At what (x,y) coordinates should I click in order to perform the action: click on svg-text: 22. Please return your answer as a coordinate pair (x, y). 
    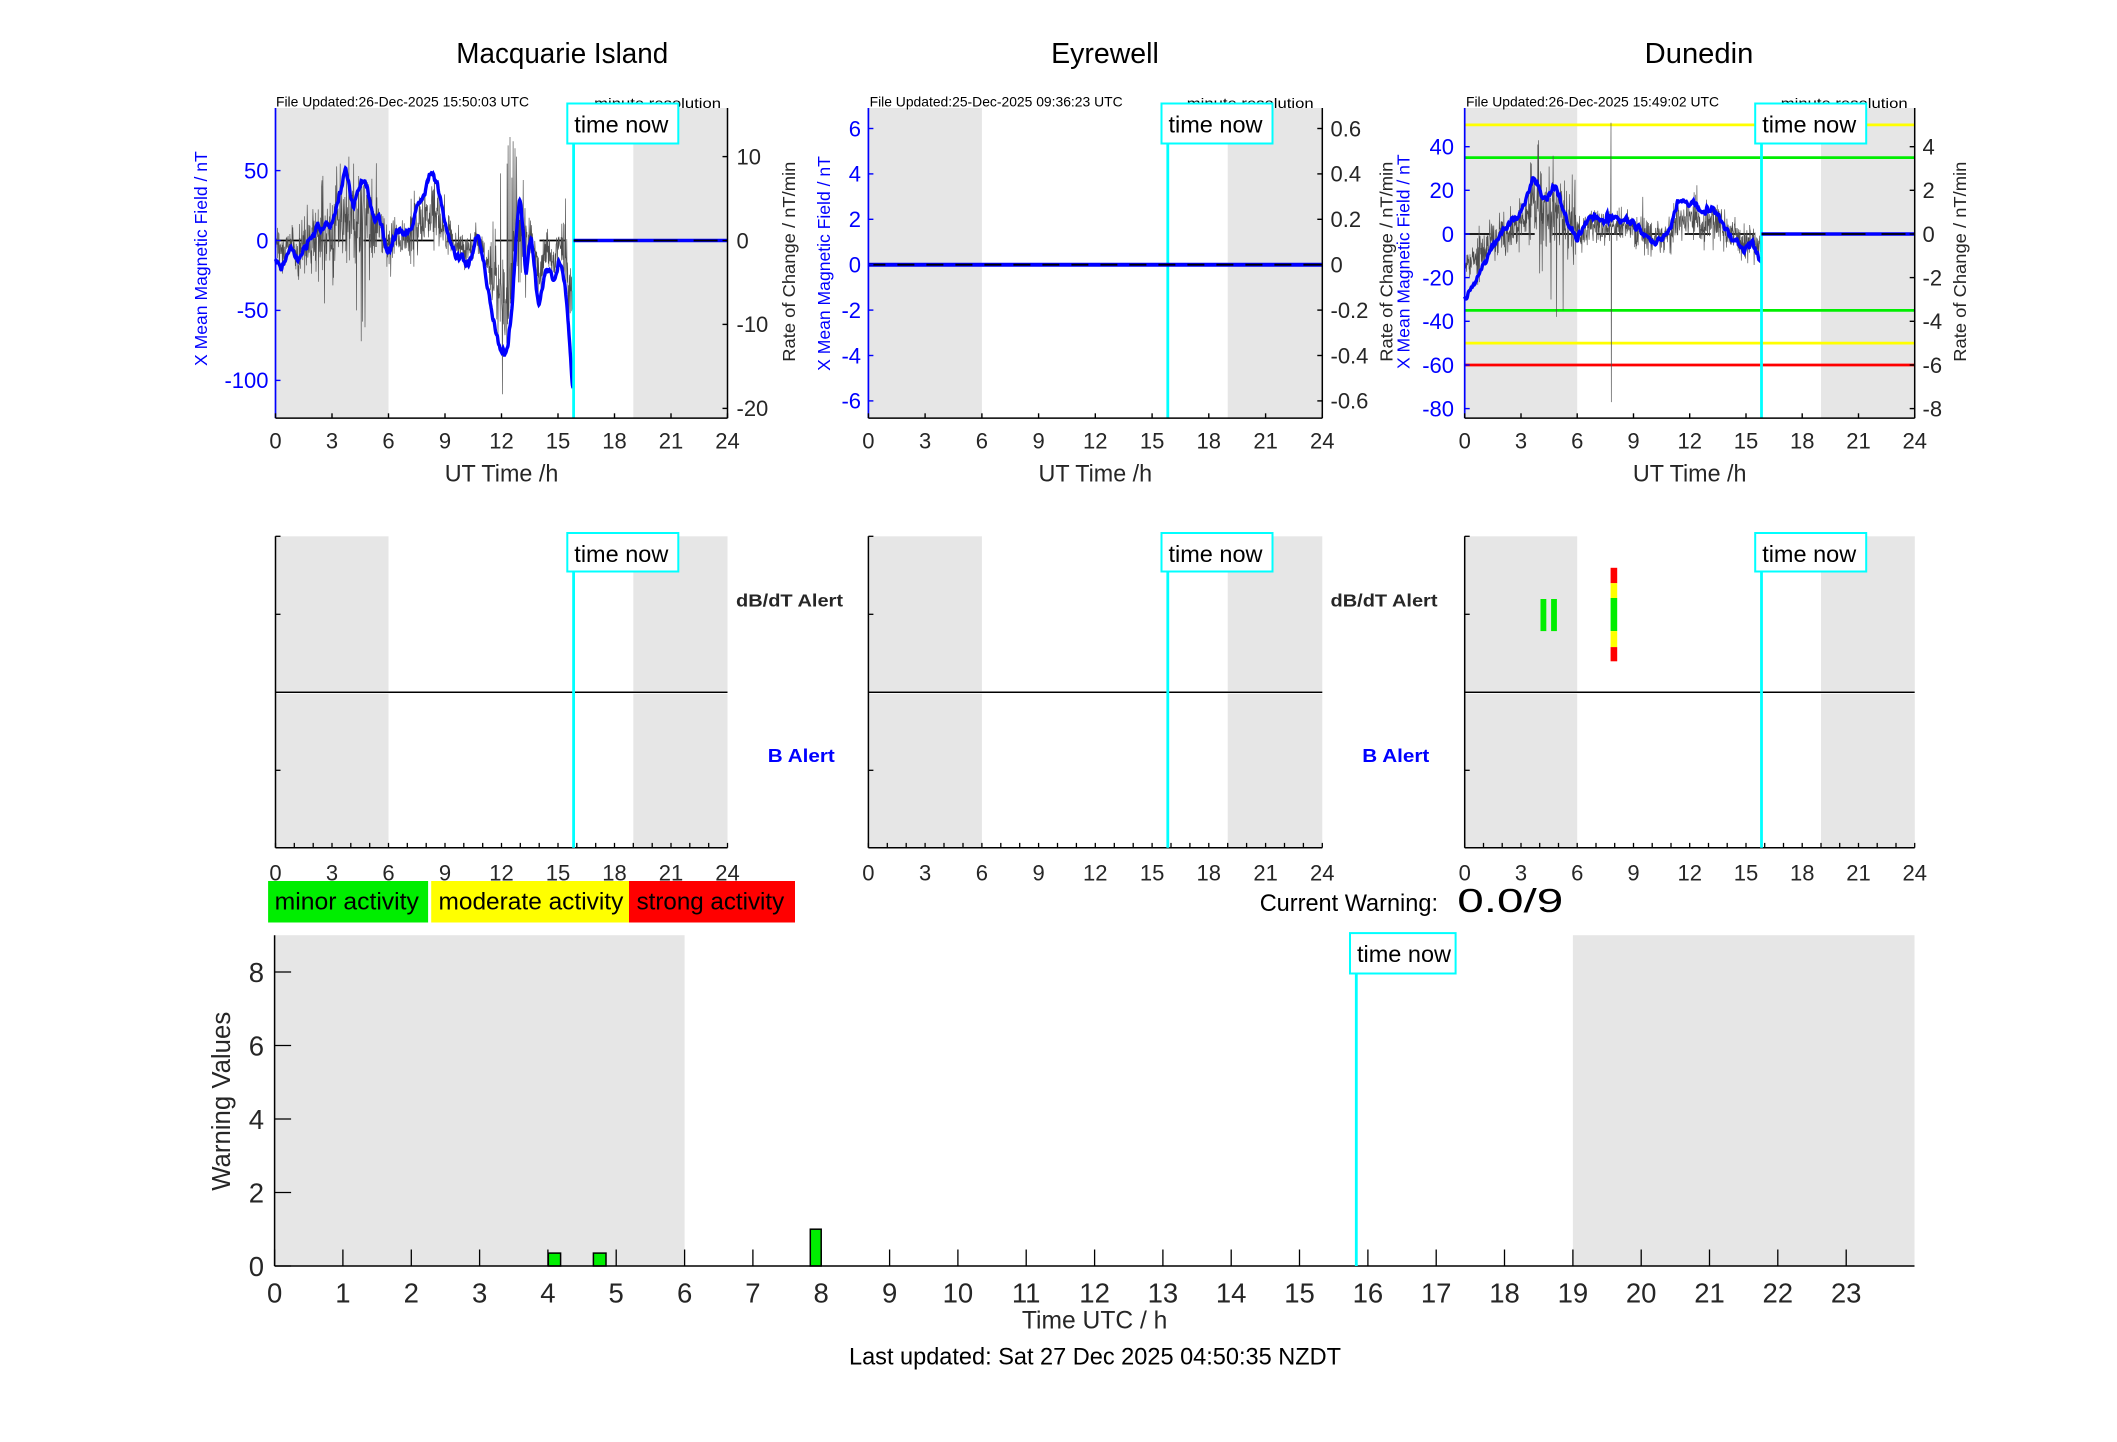
    Looking at the image, I should click on (1778, 1292).